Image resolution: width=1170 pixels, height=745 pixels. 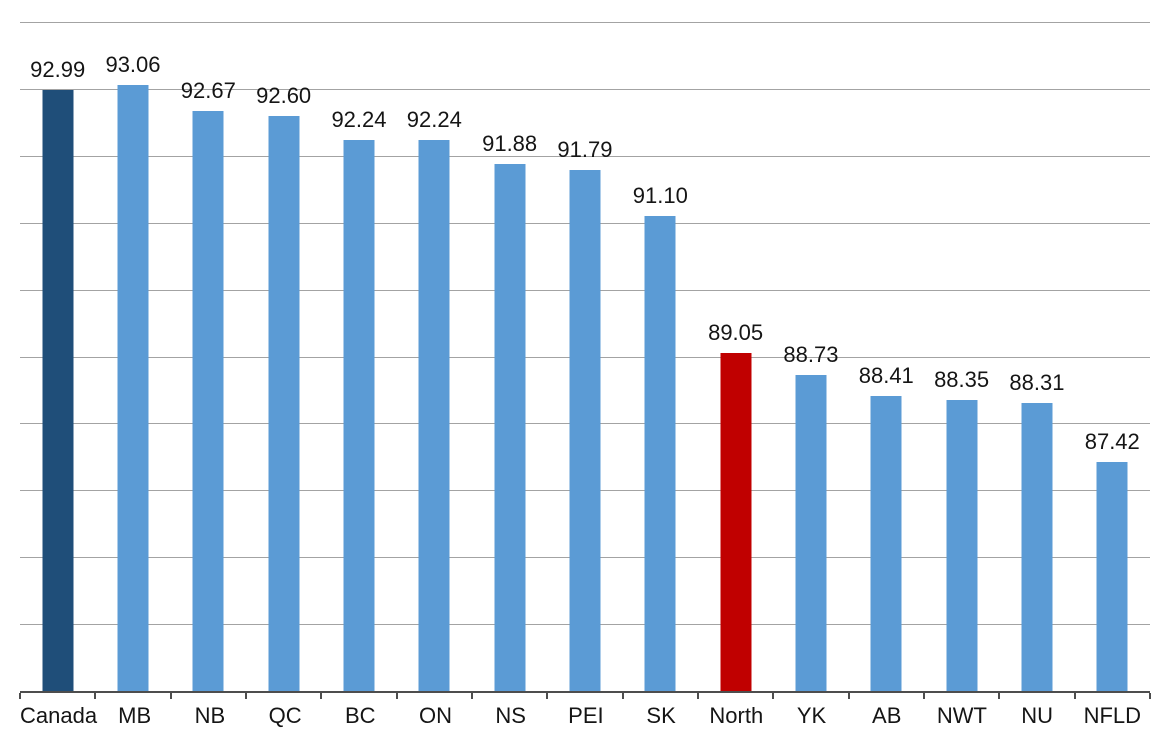 What do you see at coordinates (811, 532) in the screenshot?
I see `bar-yk` at bounding box center [811, 532].